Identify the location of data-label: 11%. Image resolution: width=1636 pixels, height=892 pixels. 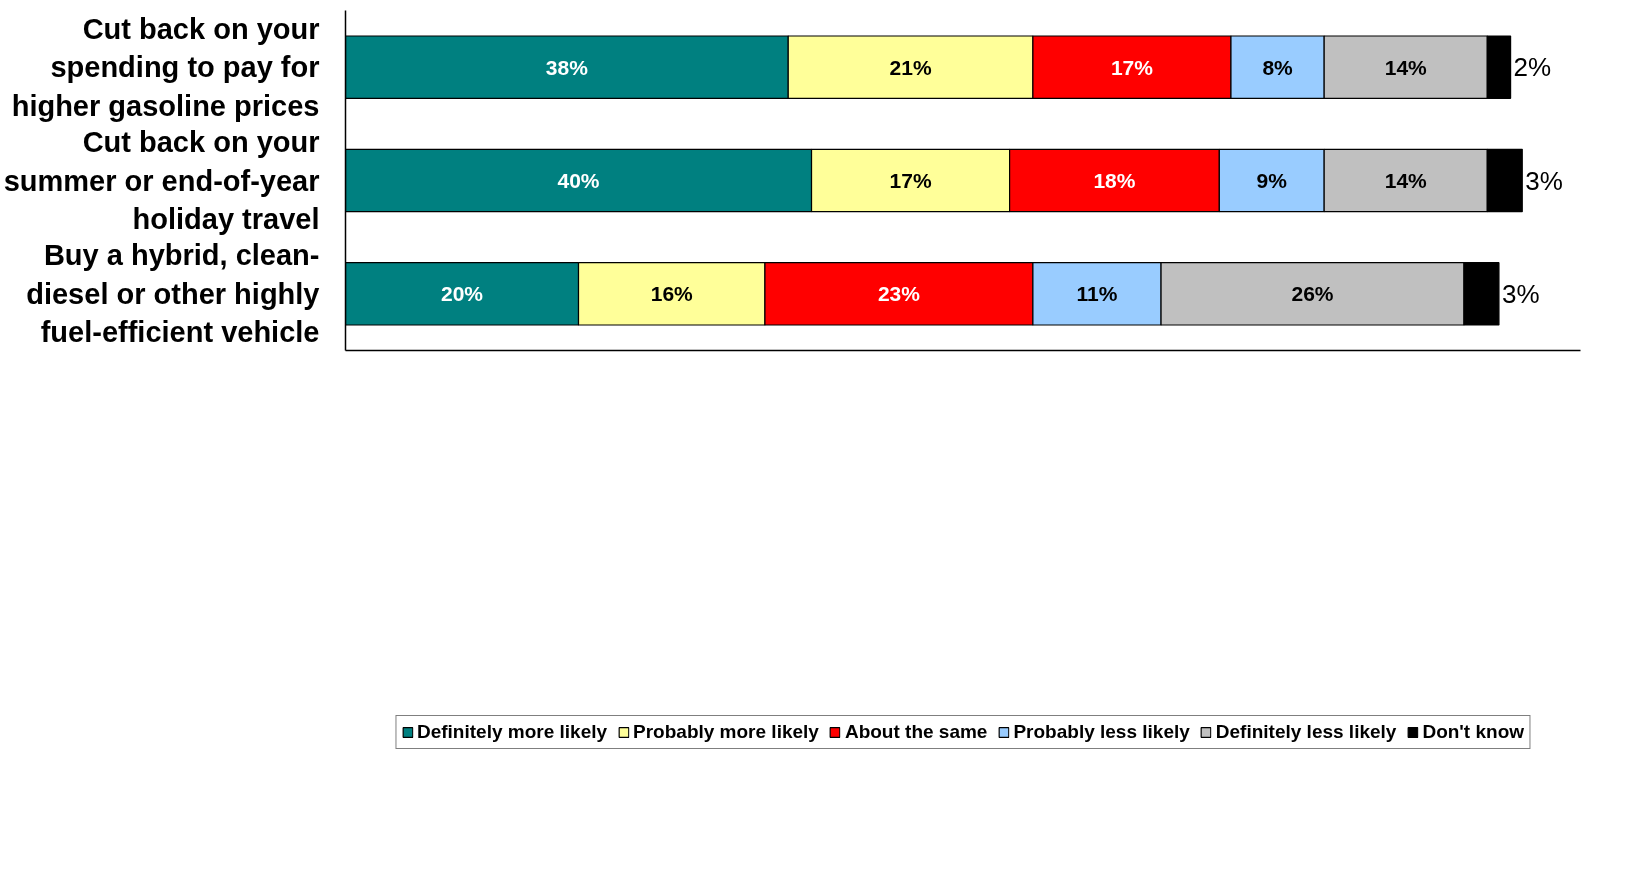
(1097, 294).